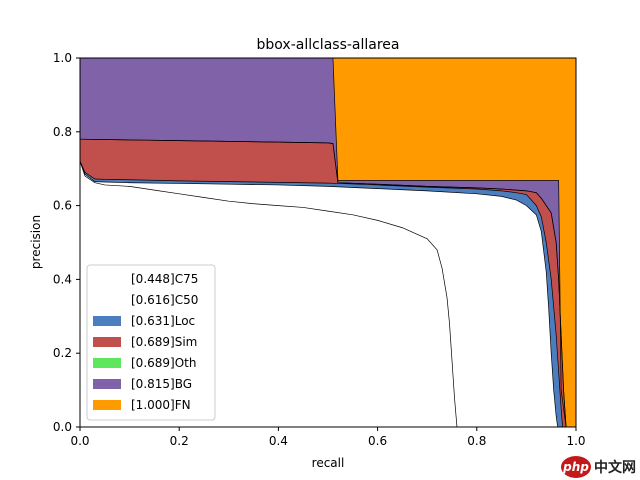 This screenshot has width=640, height=480. What do you see at coordinates (62, 353) in the screenshot?
I see `y-tick-label: 0.2` at bounding box center [62, 353].